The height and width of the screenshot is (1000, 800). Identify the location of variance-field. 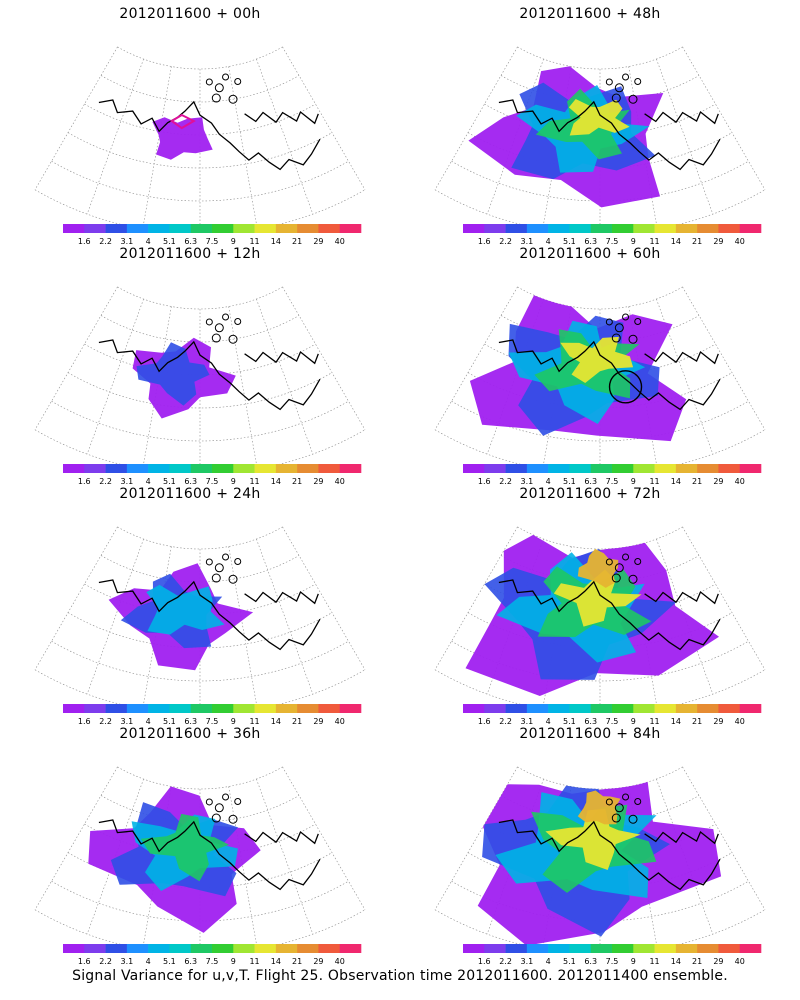
(181, 617).